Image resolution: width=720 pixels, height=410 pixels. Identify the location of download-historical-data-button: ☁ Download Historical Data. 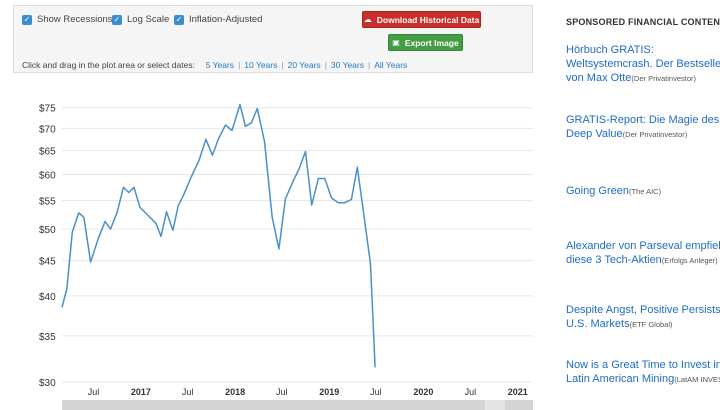
(421, 19).